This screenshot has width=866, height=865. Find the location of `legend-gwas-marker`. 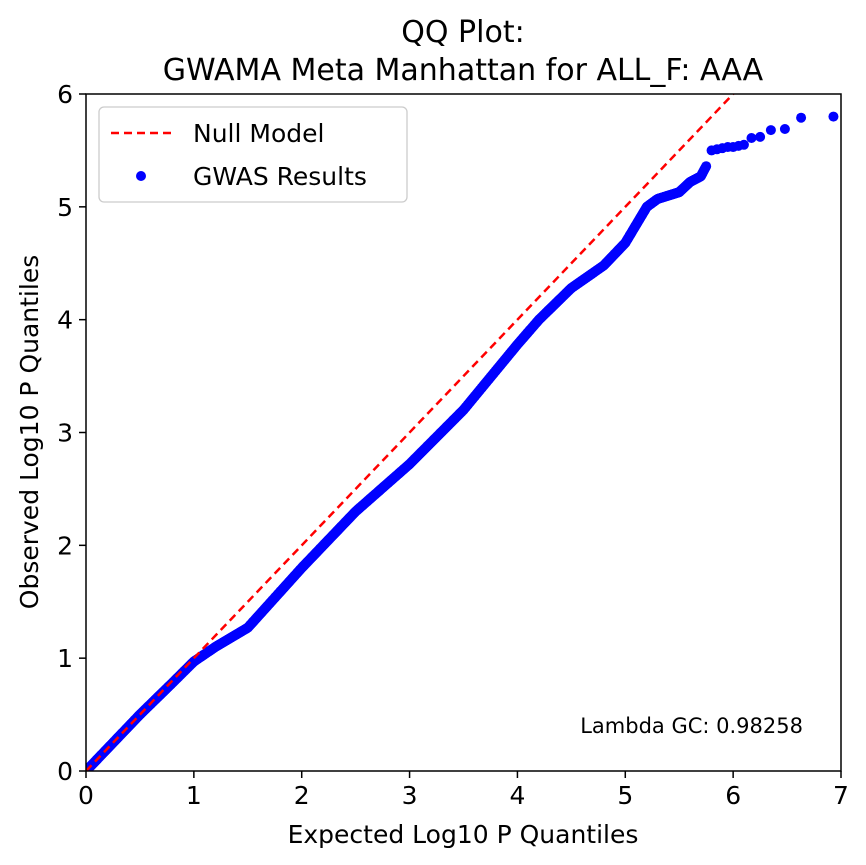

legend-gwas-marker is located at coordinates (141, 176).